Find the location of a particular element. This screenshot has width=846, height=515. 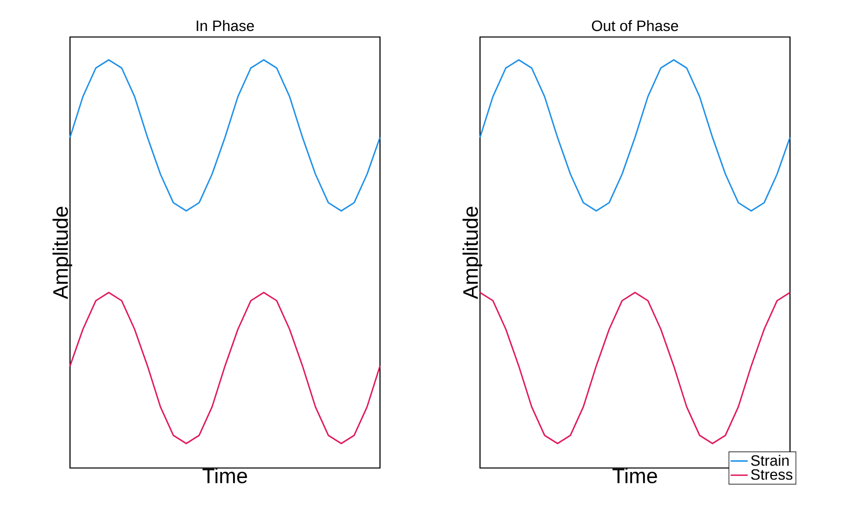

chart-title: In Phase is located at coordinates (225, 26).